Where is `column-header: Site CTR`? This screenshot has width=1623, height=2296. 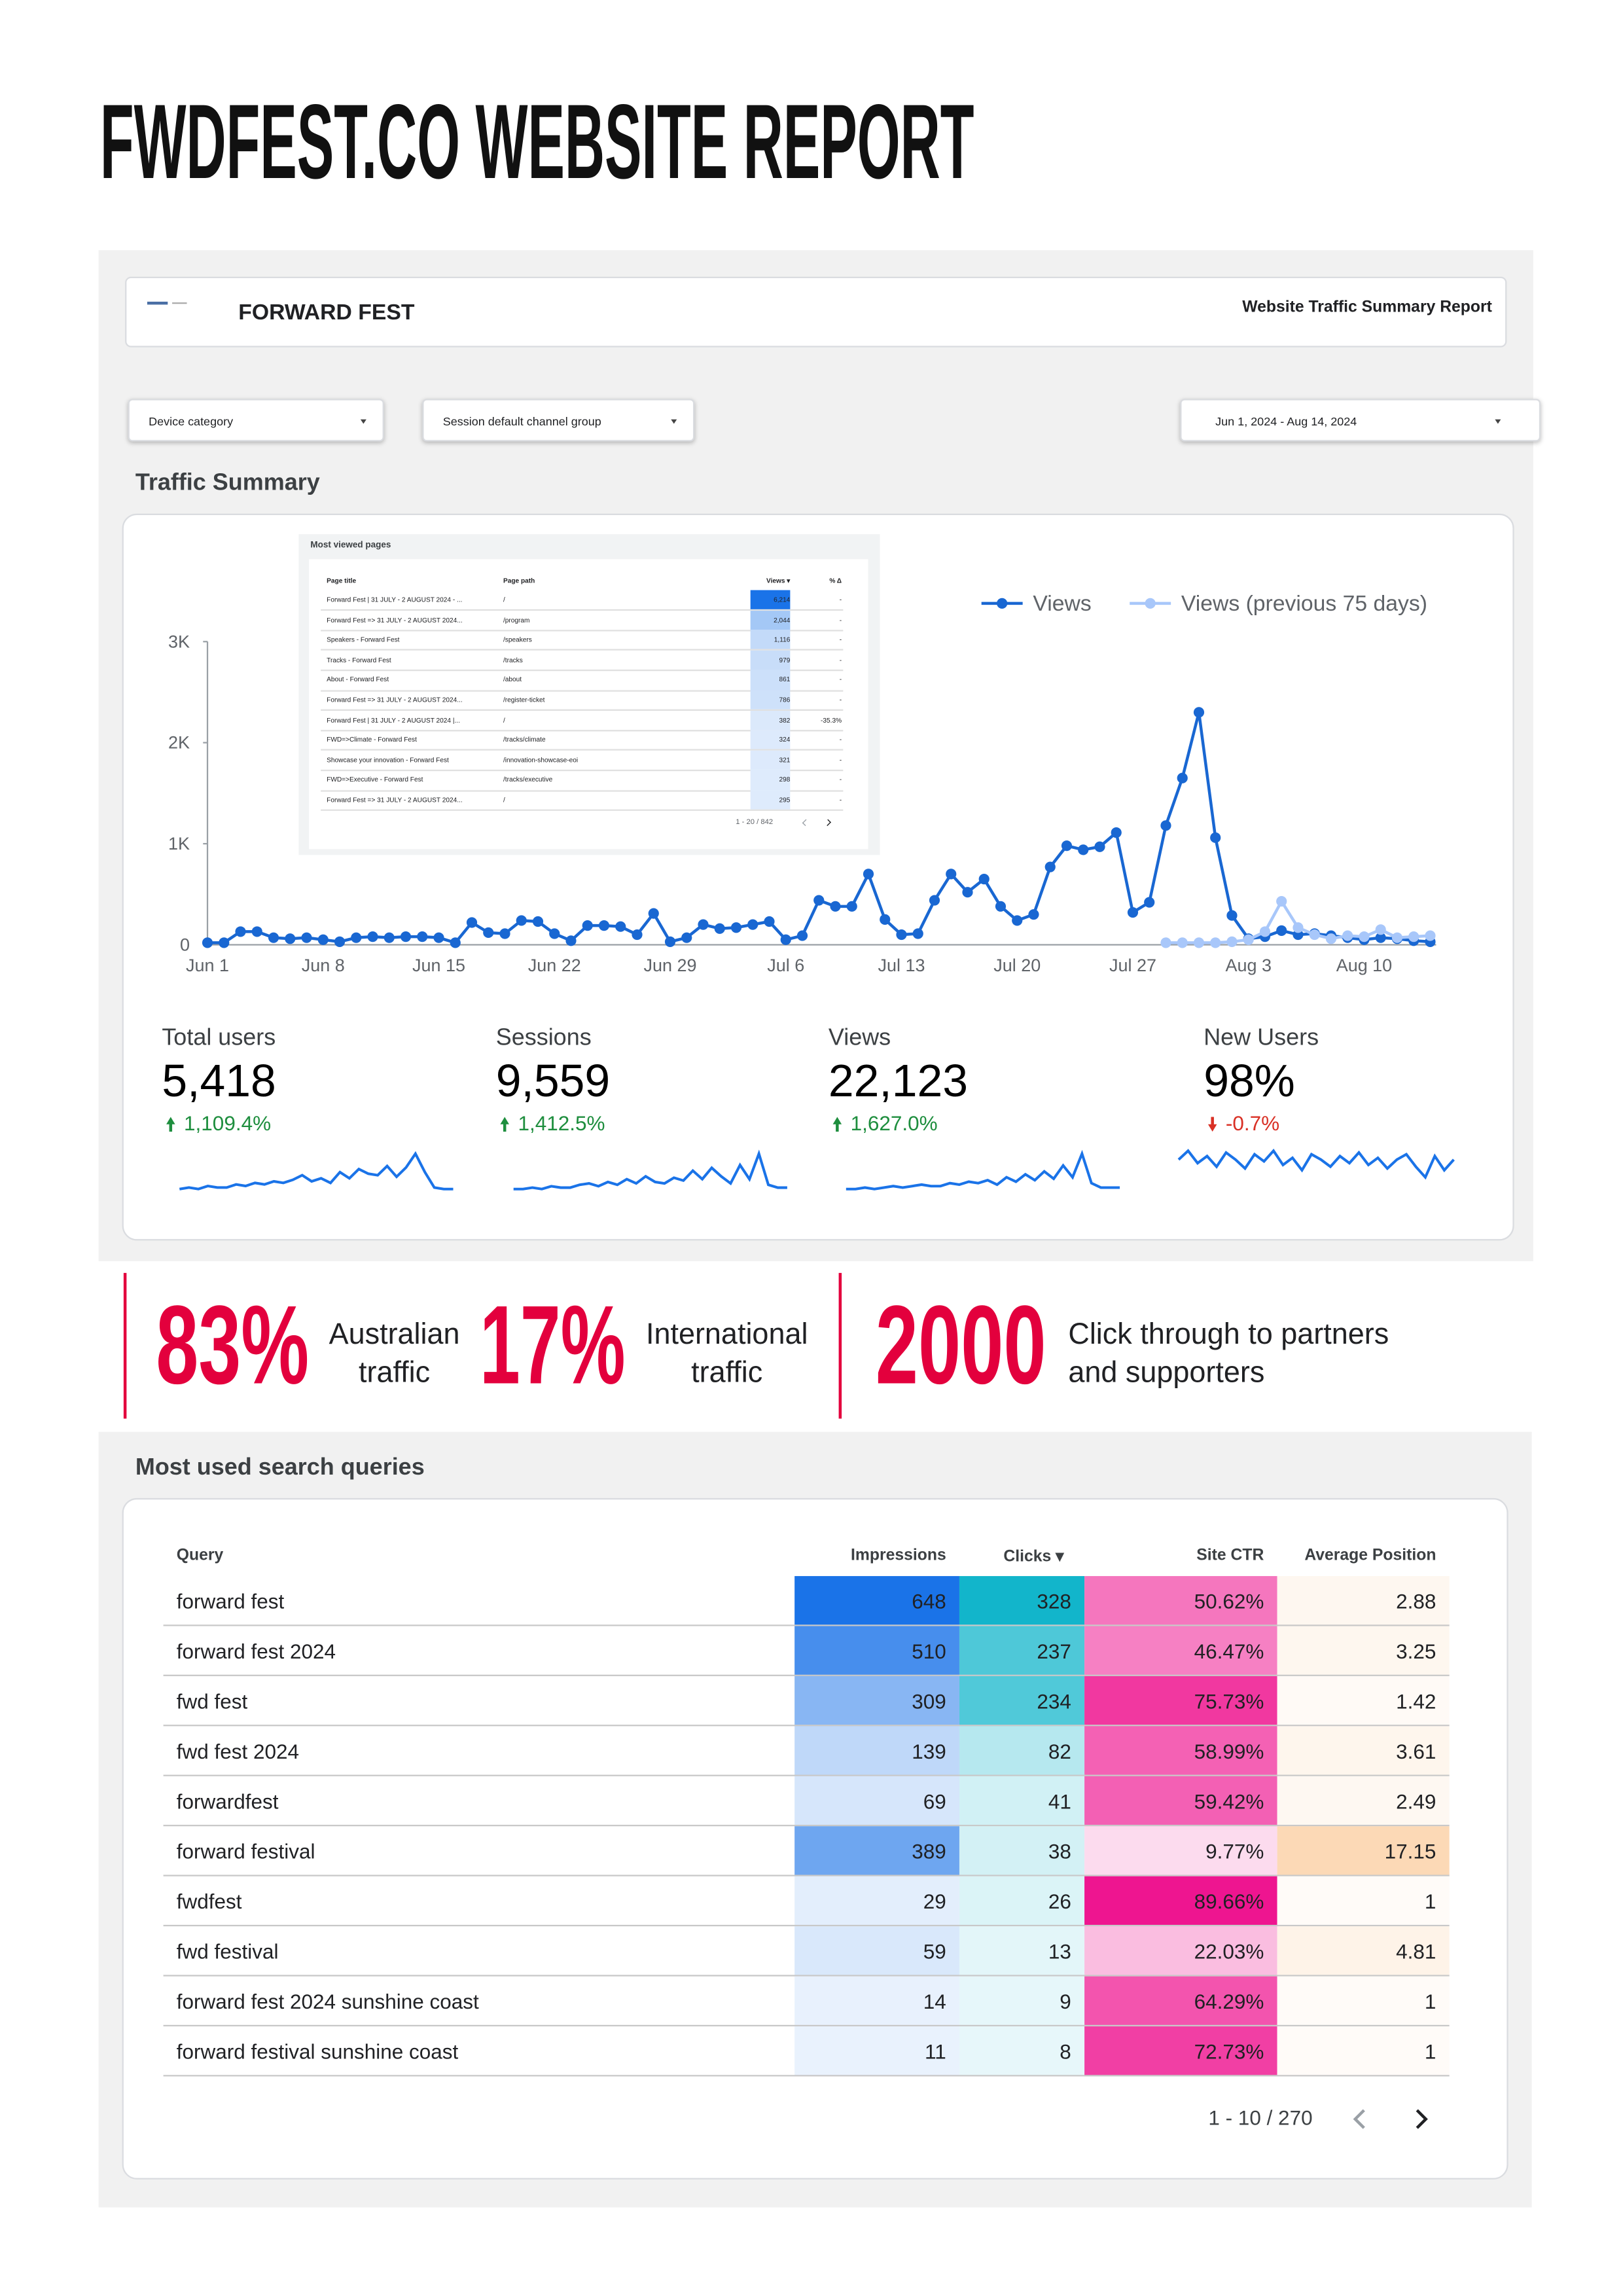 column-header: Site CTR is located at coordinates (1230, 1556).